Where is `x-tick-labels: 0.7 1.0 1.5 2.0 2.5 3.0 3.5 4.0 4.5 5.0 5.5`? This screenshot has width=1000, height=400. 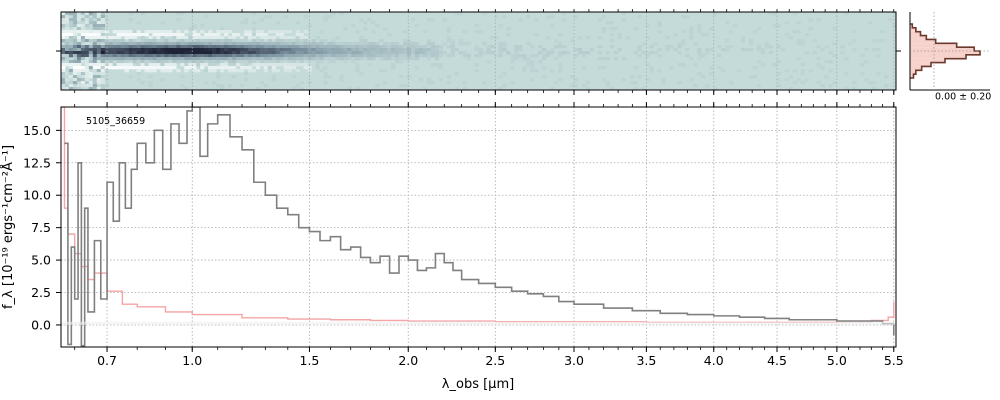
x-tick-labels: 0.7 1.0 1.5 2.0 2.5 3.0 3.5 4.0 4.5 5.0 5.5 is located at coordinates (500, 360).